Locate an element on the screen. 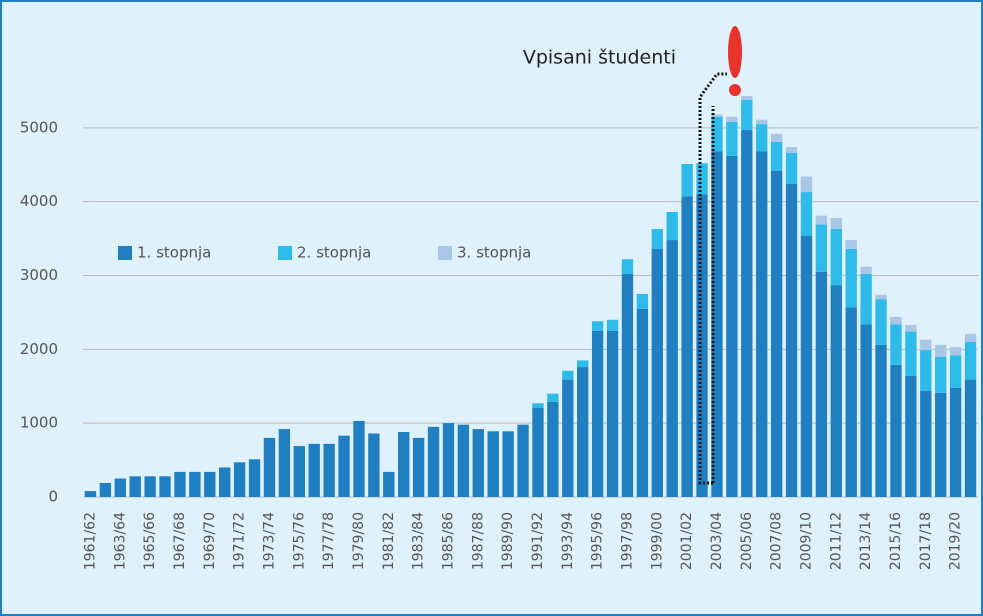  x-tick-label: 1963/64 is located at coordinates (120, 541).